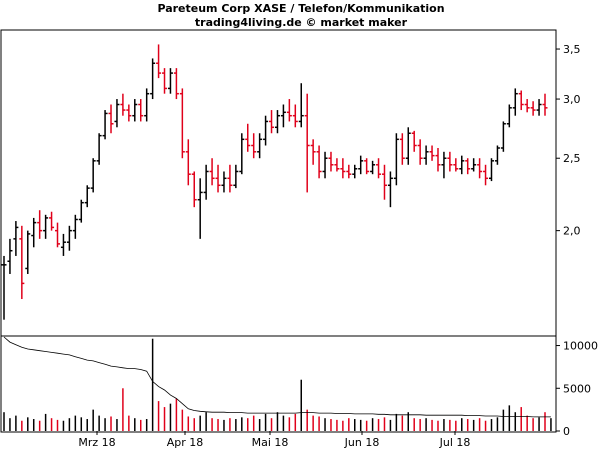 The width and height of the screenshot is (600, 450). I want to click on date-axis: Mrz 18 Apr 18 Mai 18 Jun 18 Jul 18, so click(274, 440).